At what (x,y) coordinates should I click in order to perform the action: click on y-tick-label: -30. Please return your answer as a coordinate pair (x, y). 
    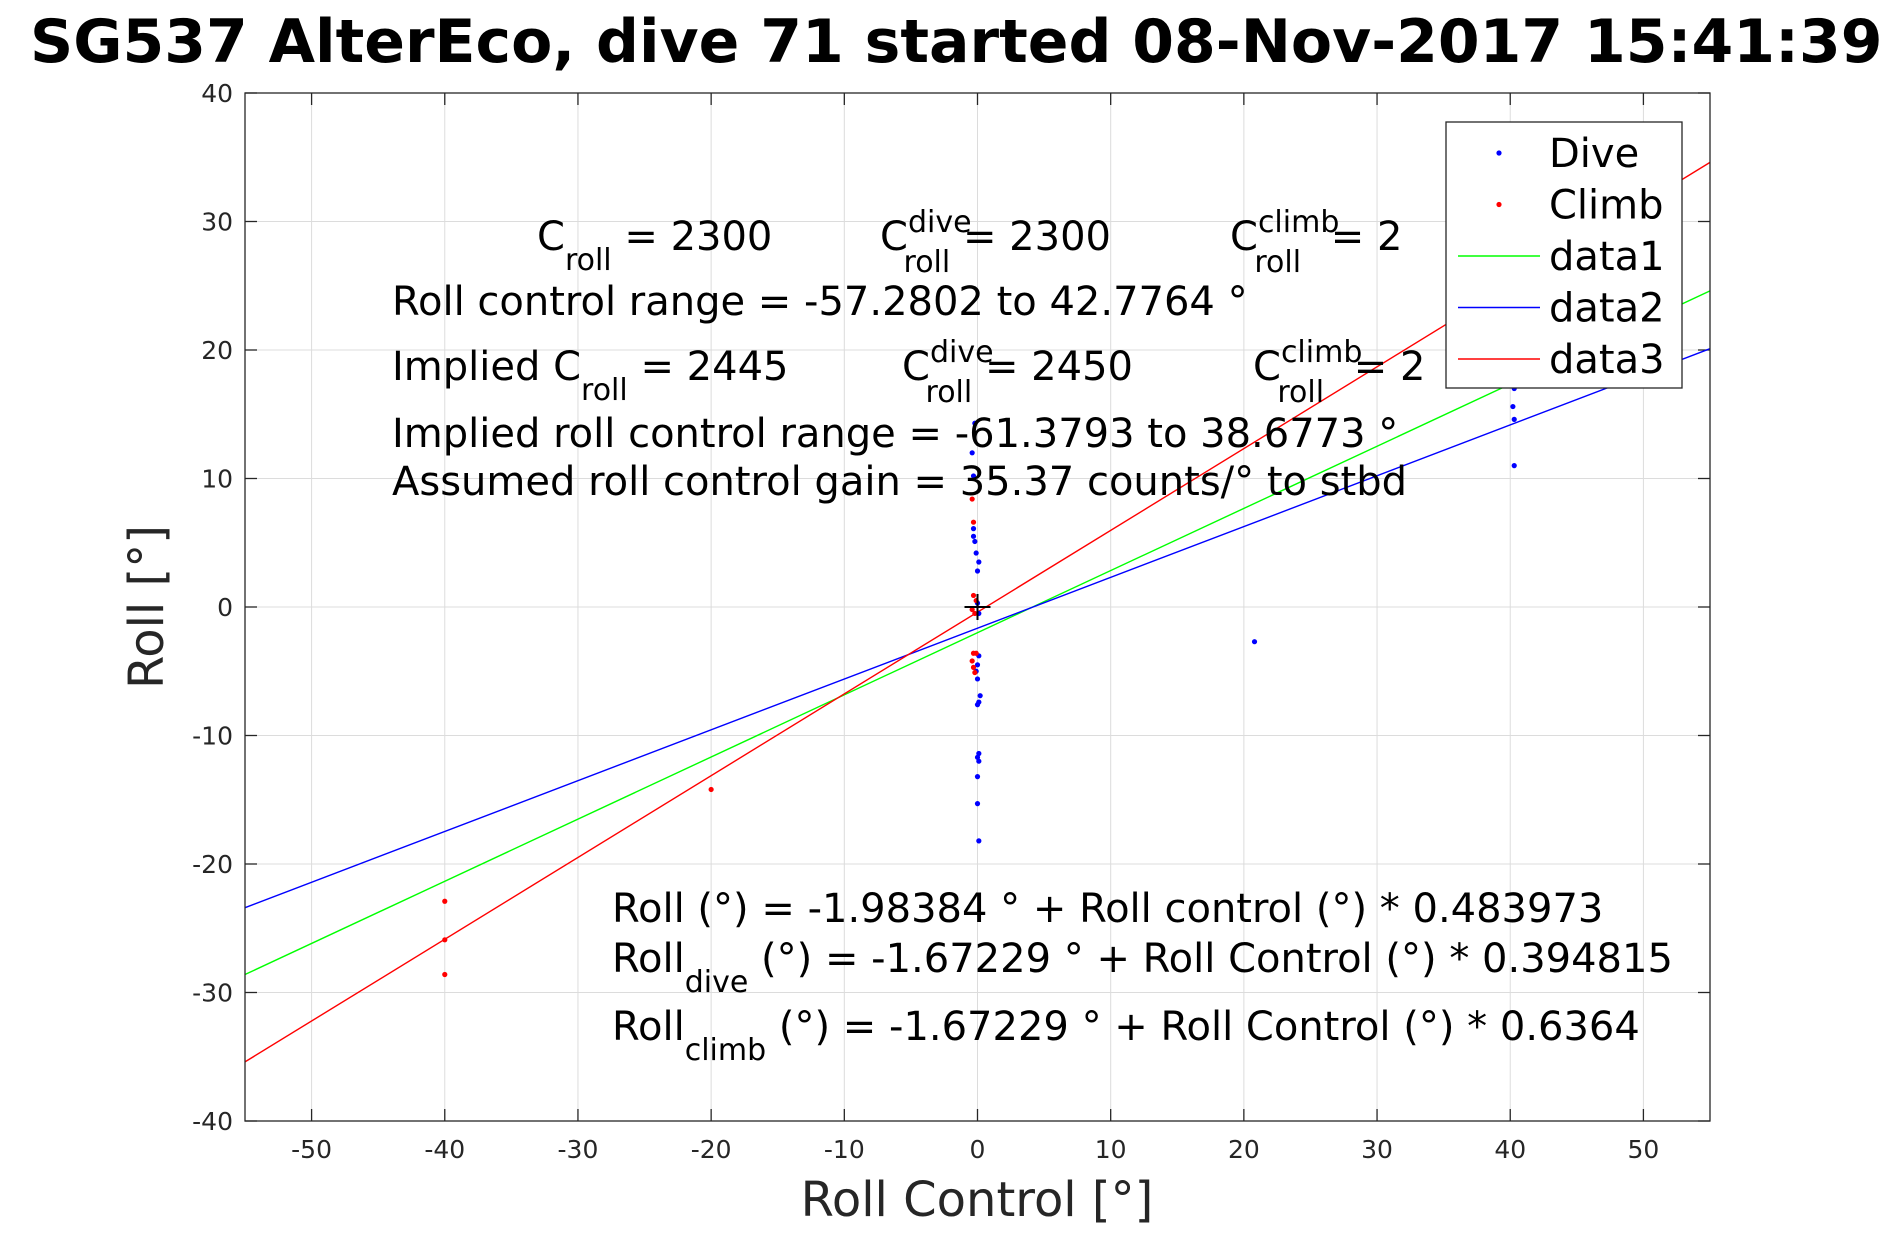
    Looking at the image, I should click on (212, 993).